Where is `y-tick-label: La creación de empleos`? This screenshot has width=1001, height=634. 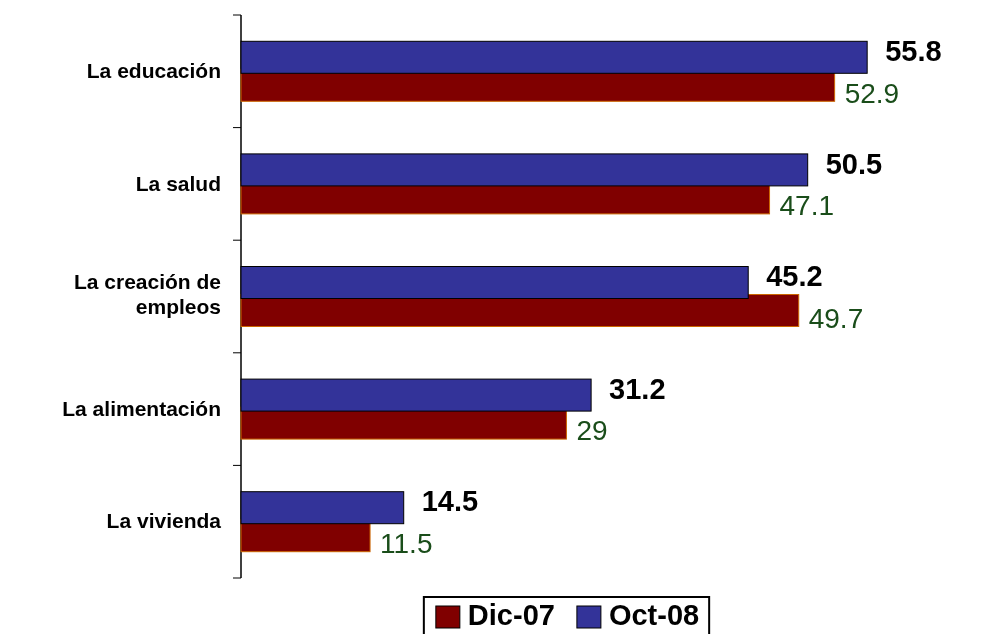 y-tick-label: La creación de empleos is located at coordinates (147, 294).